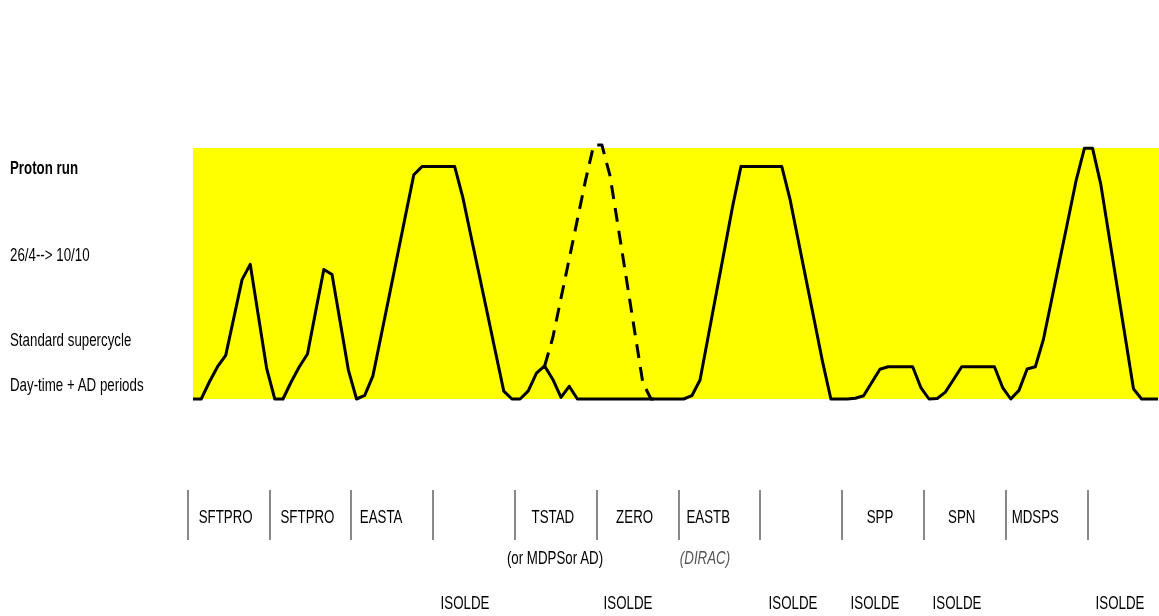  I want to click on text: Proton run, so click(44, 168).